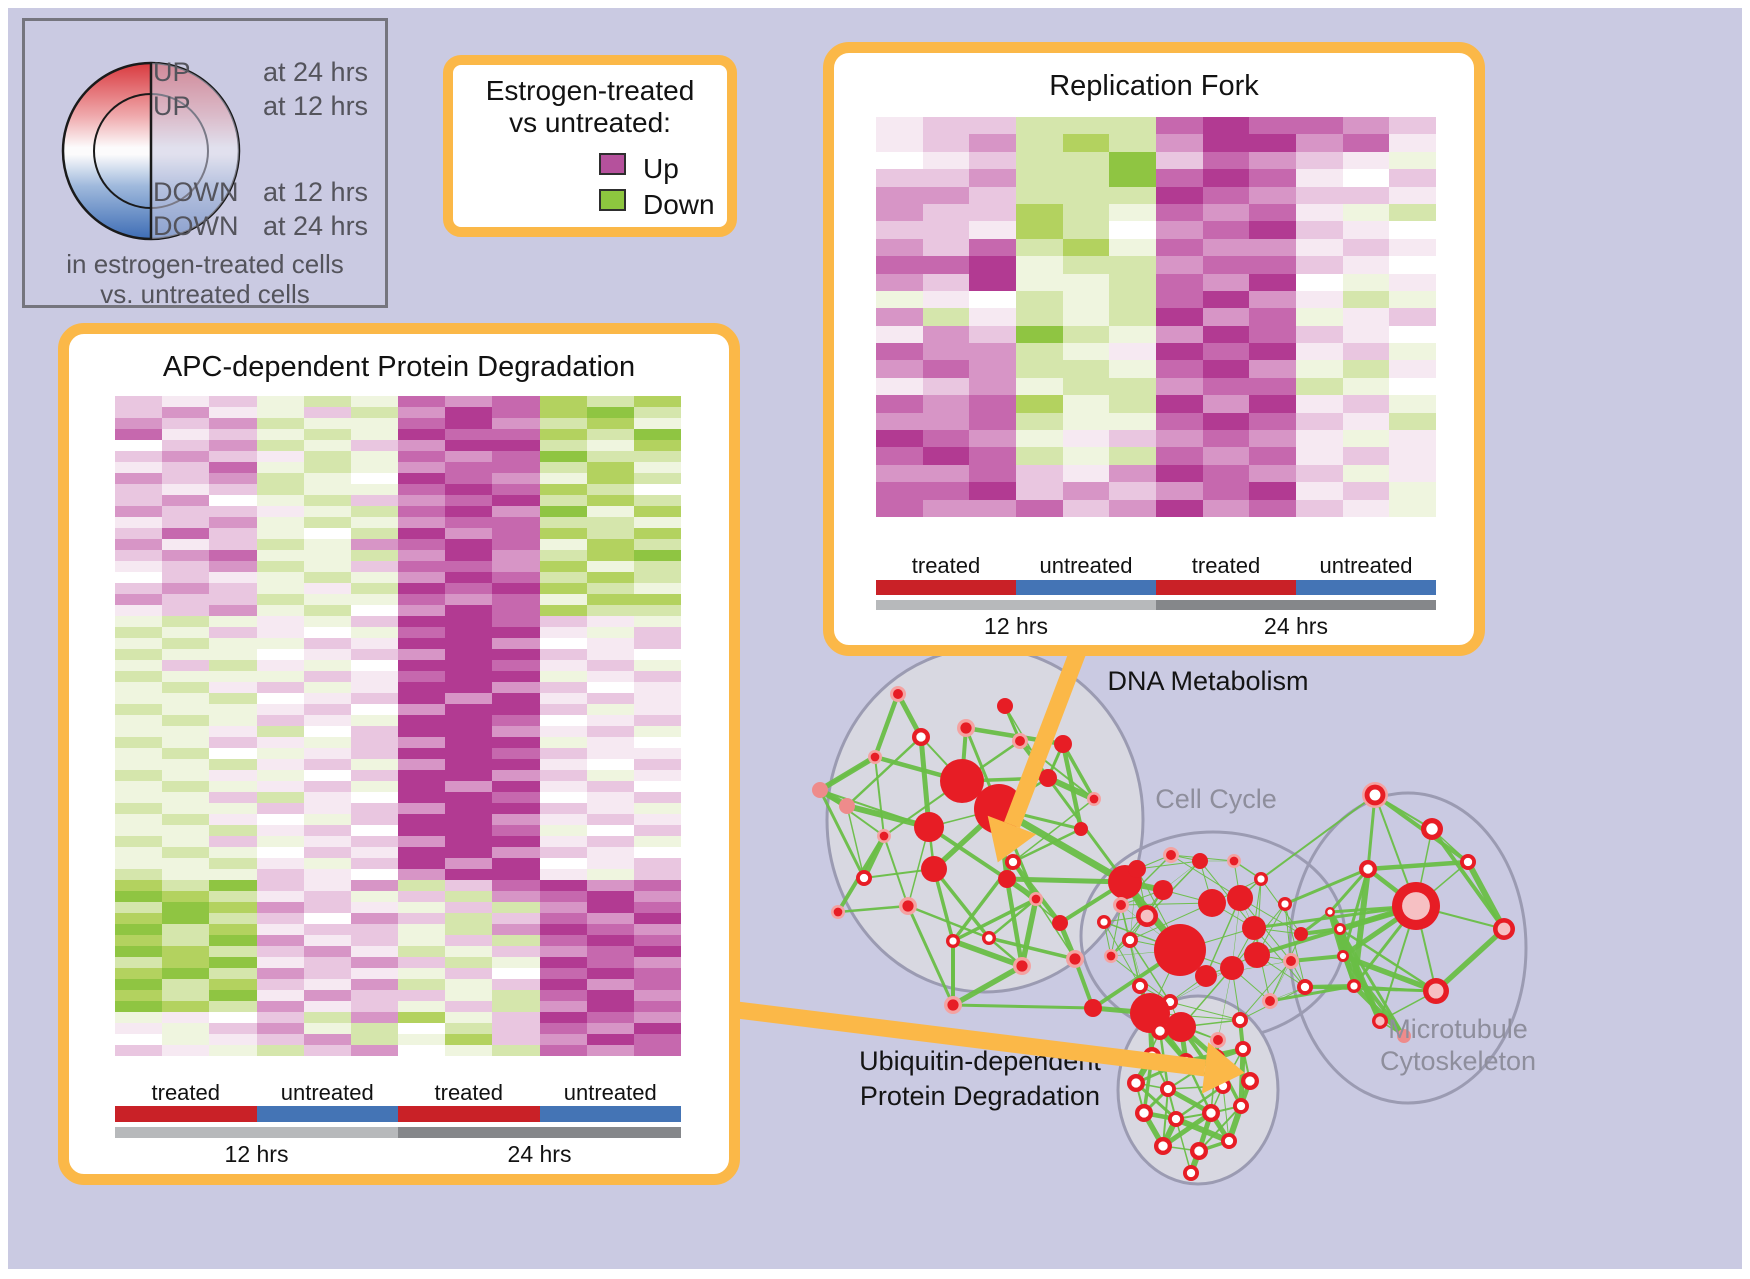 The image size is (1750, 1279). What do you see at coordinates (1156, 317) in the screenshot?
I see `replication-heatmap` at bounding box center [1156, 317].